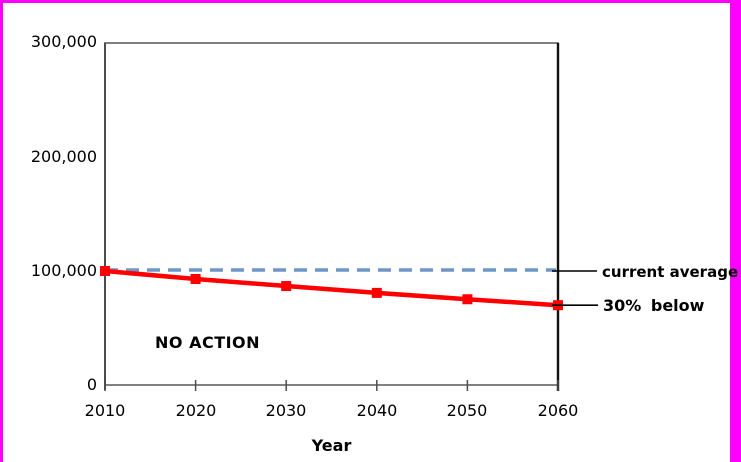 The width and height of the screenshot is (741, 462). Describe the element at coordinates (196, 410) in the screenshot. I see `x-tick-label-2020: 2020` at that location.